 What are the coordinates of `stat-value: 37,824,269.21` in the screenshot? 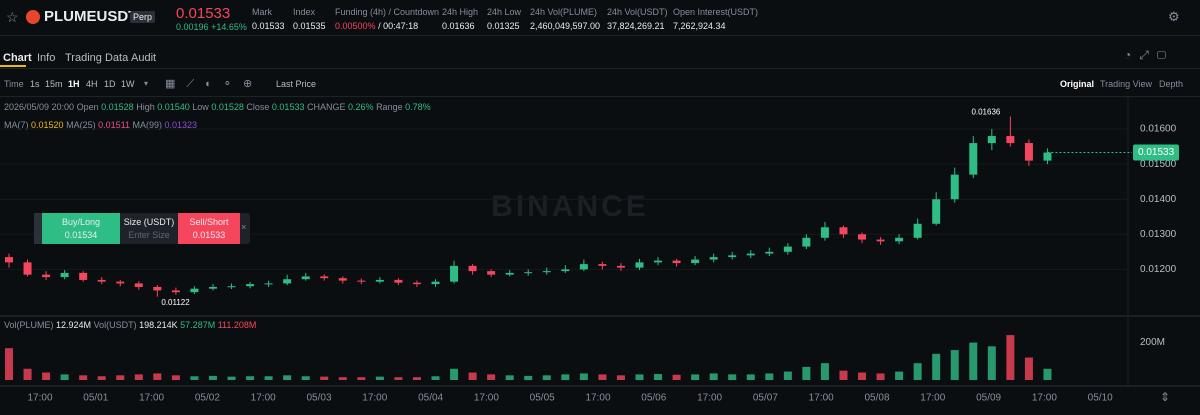 It's located at (636, 26).